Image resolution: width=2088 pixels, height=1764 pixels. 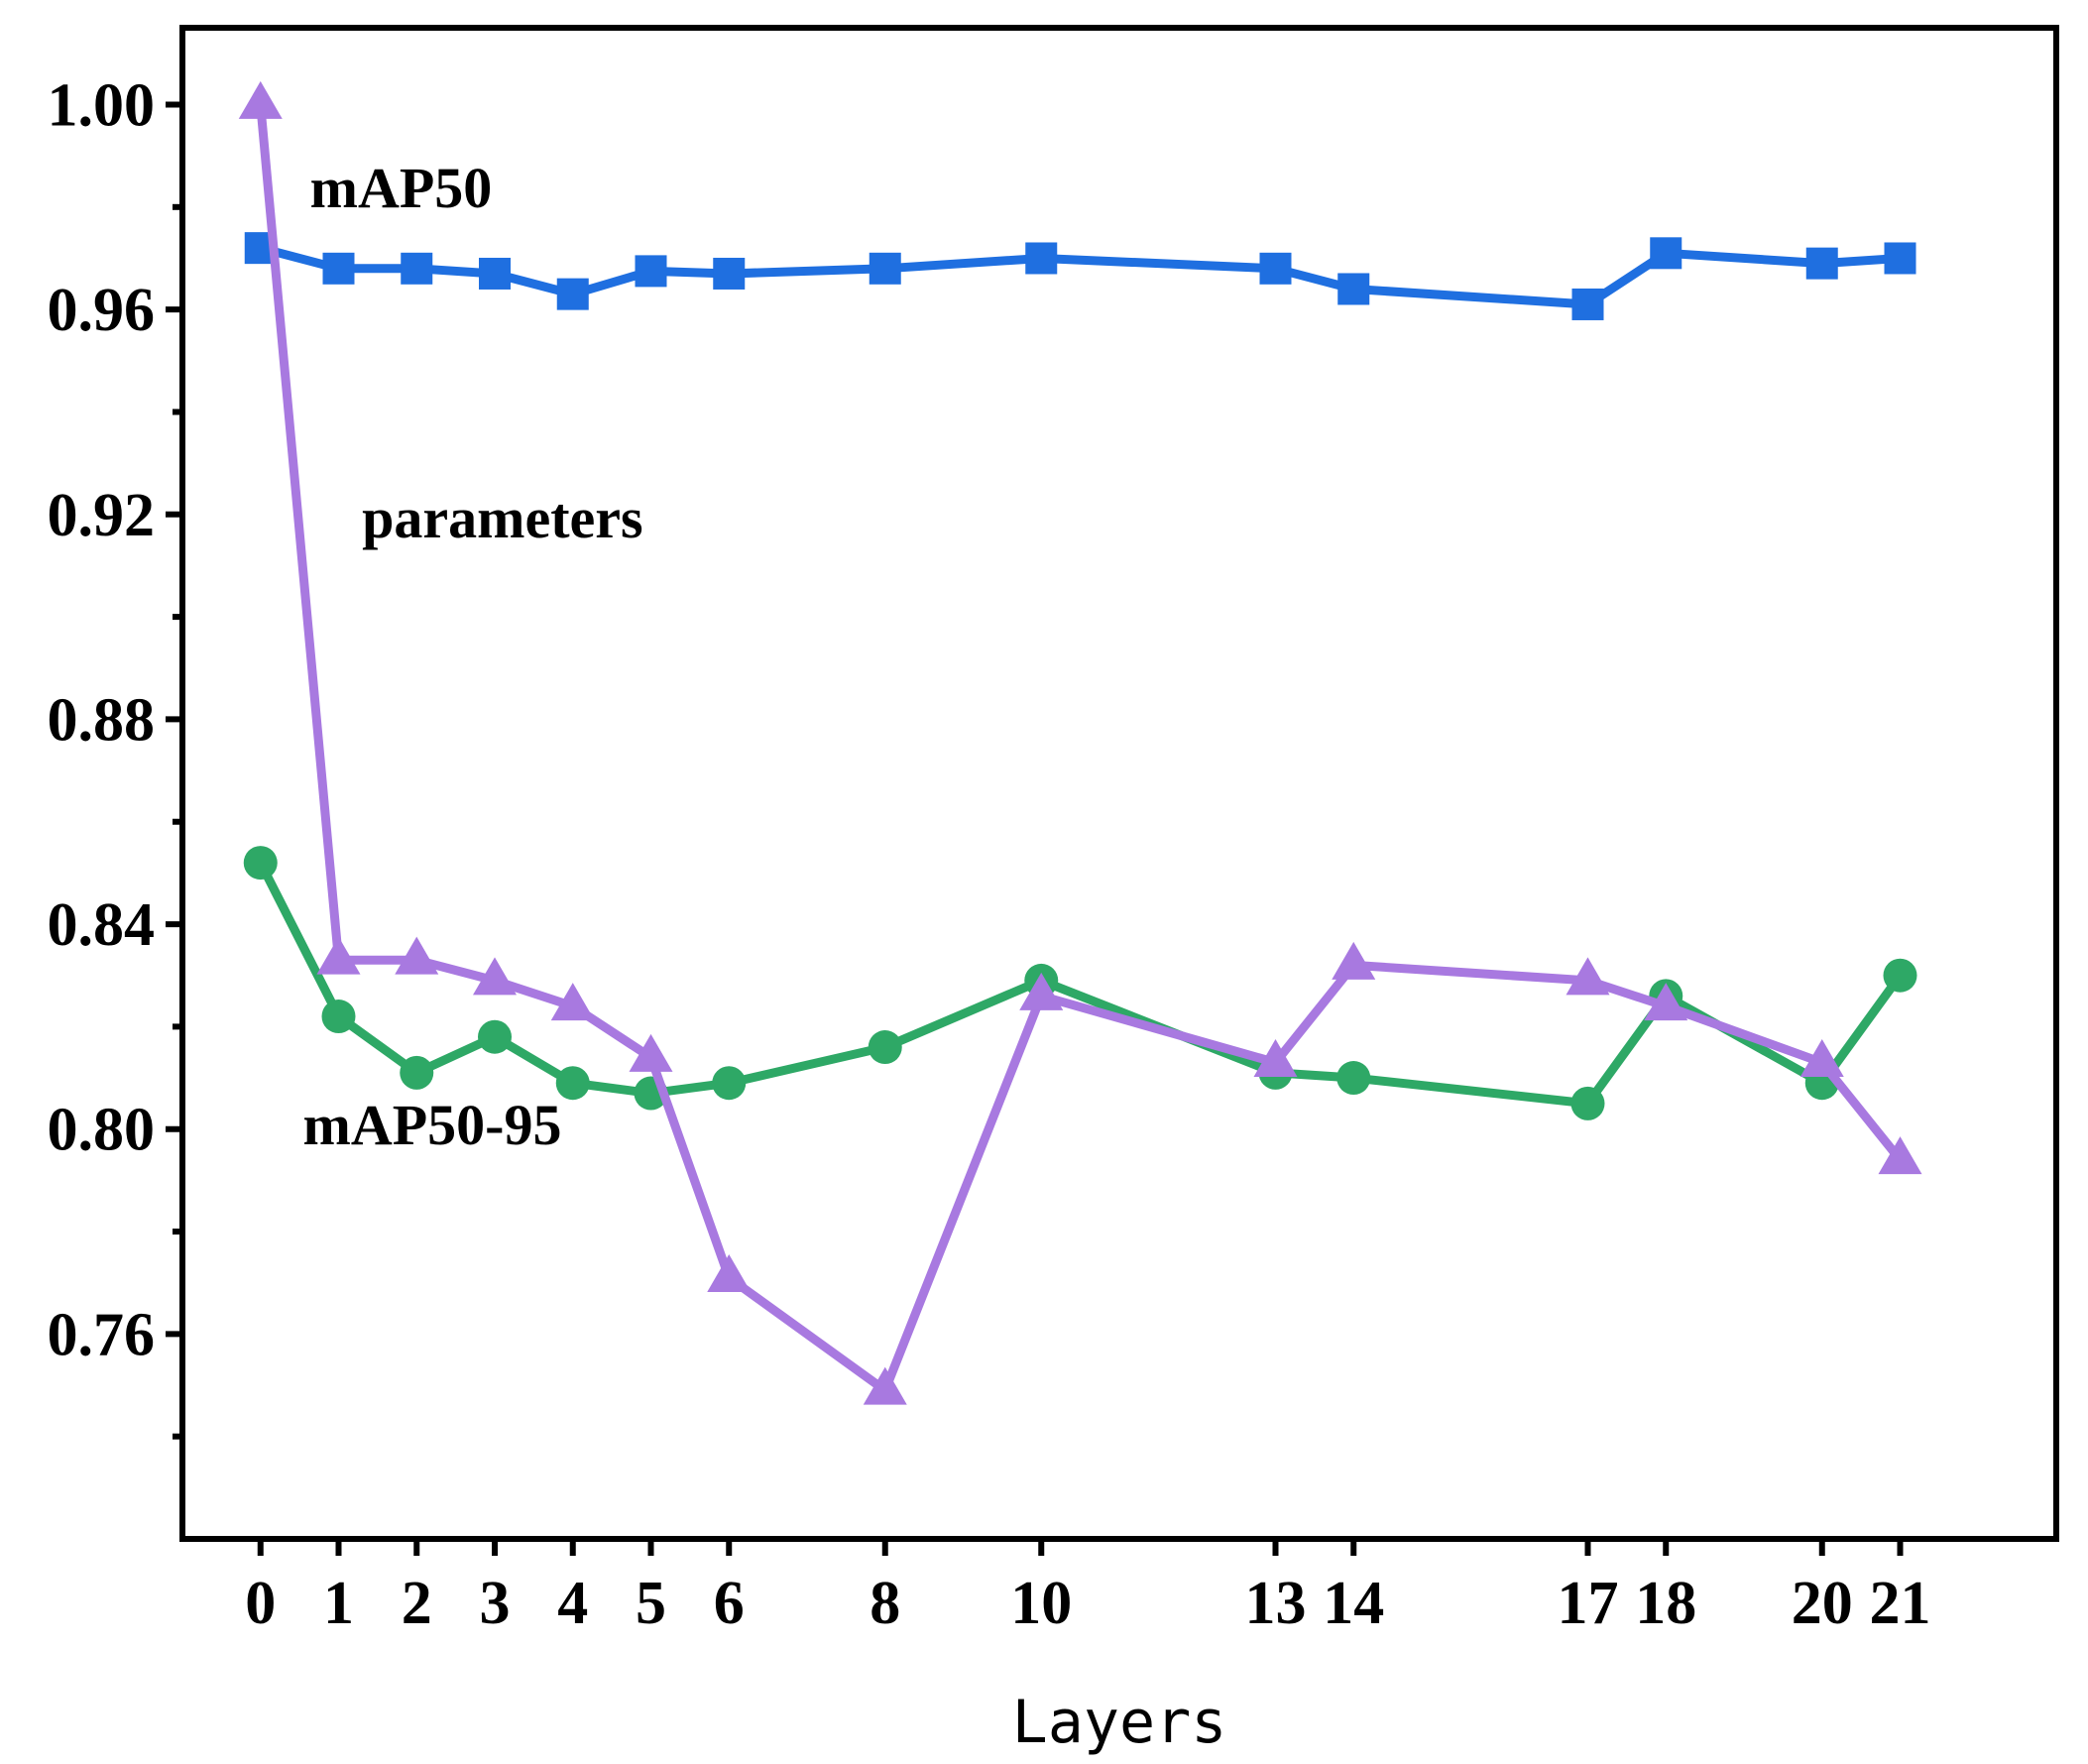 I want to click on y-tick-label: 0.88, so click(x=102, y=720).